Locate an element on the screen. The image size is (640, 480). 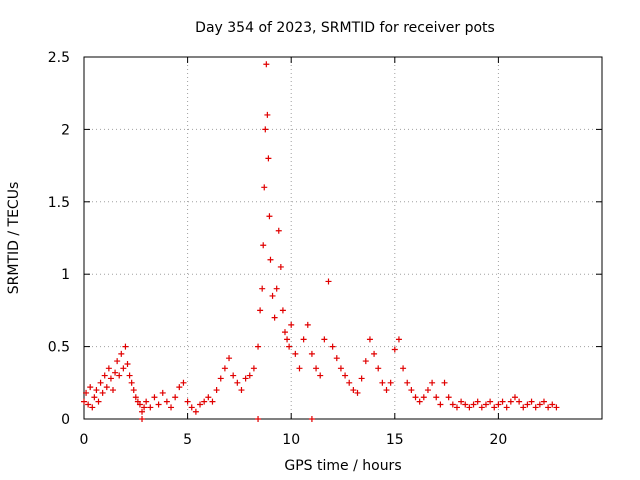
y-tick-label: 1 is located at coordinates (65, 275).